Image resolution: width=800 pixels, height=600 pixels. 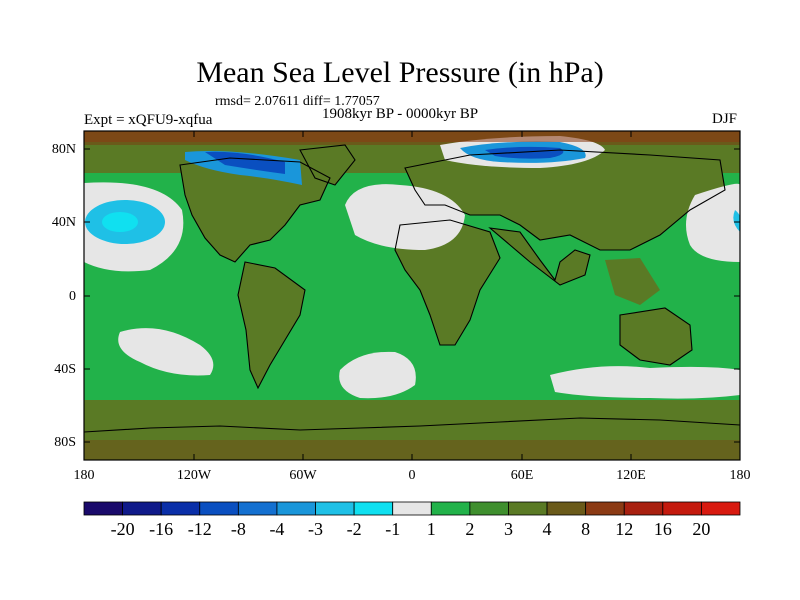 What do you see at coordinates (431, 529) in the screenshot?
I see `colorbar-label: 1` at bounding box center [431, 529].